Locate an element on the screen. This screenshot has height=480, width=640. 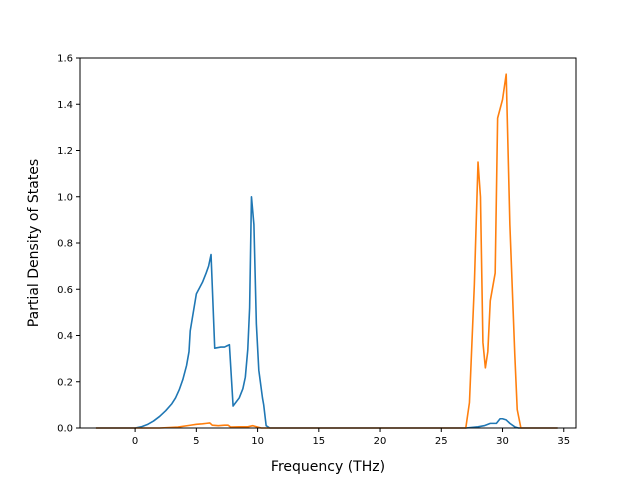
y-tick-label: 1.0 is located at coordinates (65, 197).